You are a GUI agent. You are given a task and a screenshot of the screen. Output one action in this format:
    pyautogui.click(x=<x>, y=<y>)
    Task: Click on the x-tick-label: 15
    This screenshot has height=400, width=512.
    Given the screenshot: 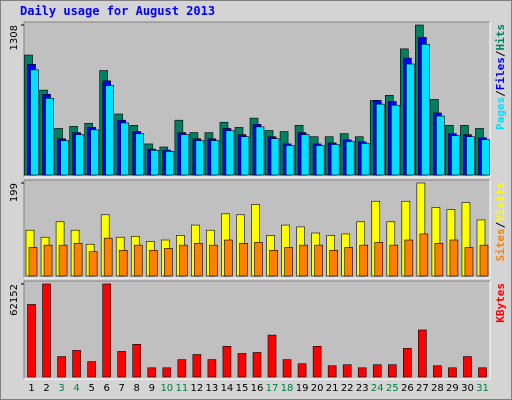 What is the action you would take?
    pyautogui.click(x=242, y=388)
    